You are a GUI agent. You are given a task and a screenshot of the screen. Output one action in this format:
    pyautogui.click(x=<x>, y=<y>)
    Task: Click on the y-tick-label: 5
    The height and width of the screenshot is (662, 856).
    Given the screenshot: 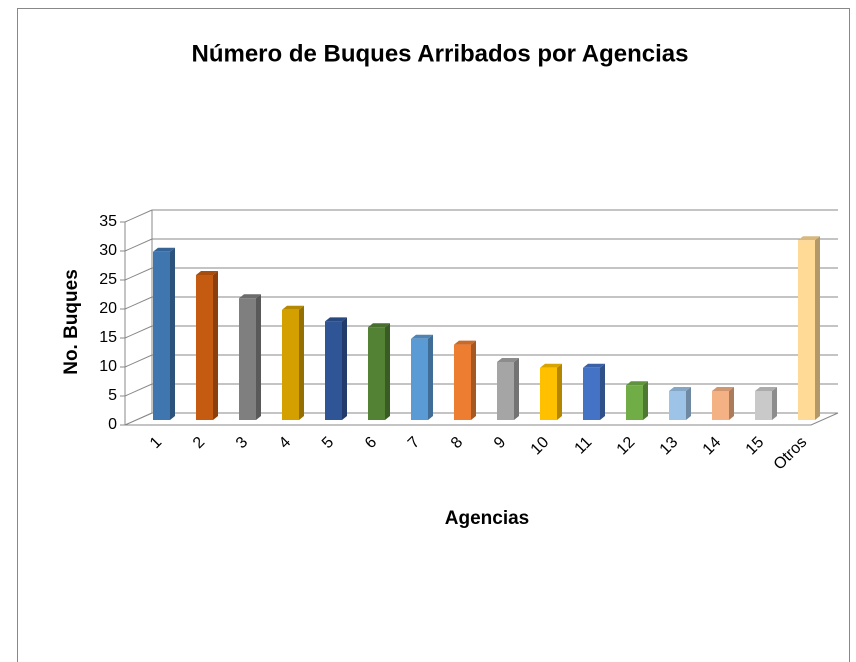 What is the action you would take?
    pyautogui.click(x=112, y=395)
    